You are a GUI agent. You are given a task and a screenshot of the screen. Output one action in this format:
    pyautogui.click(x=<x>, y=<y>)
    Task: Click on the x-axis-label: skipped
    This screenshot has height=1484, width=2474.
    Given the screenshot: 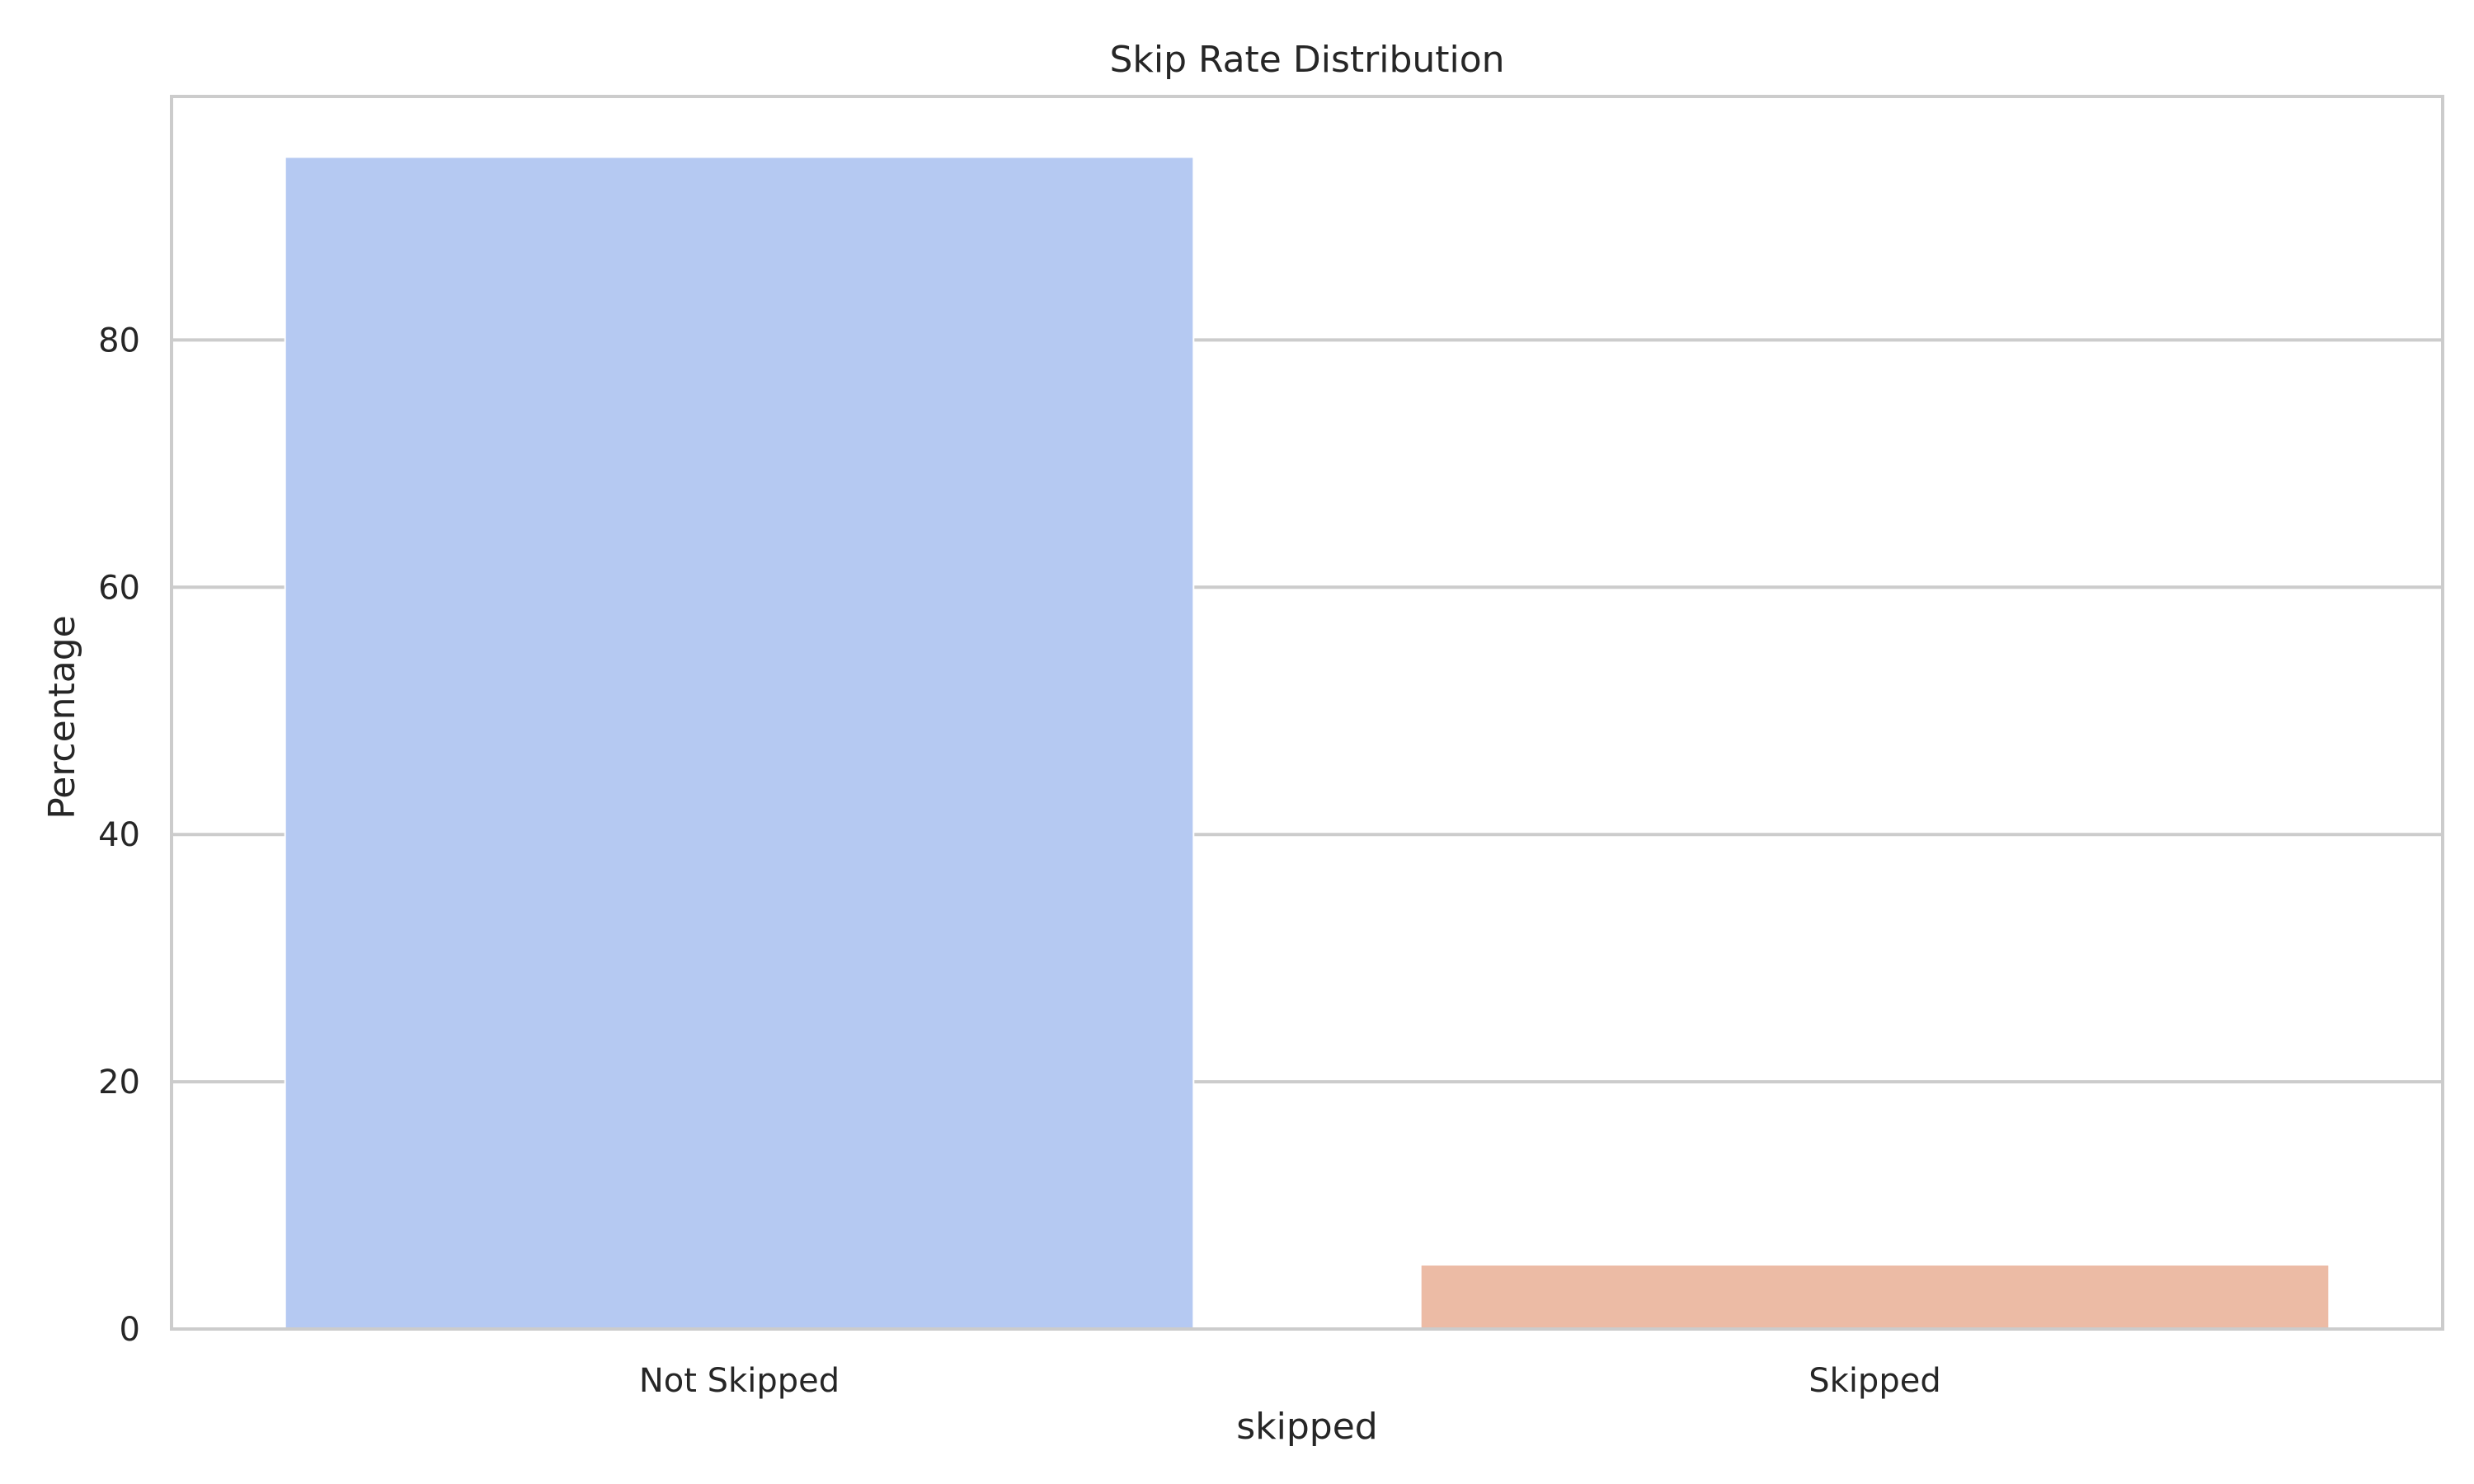 What is the action you would take?
    pyautogui.click(x=1307, y=1427)
    